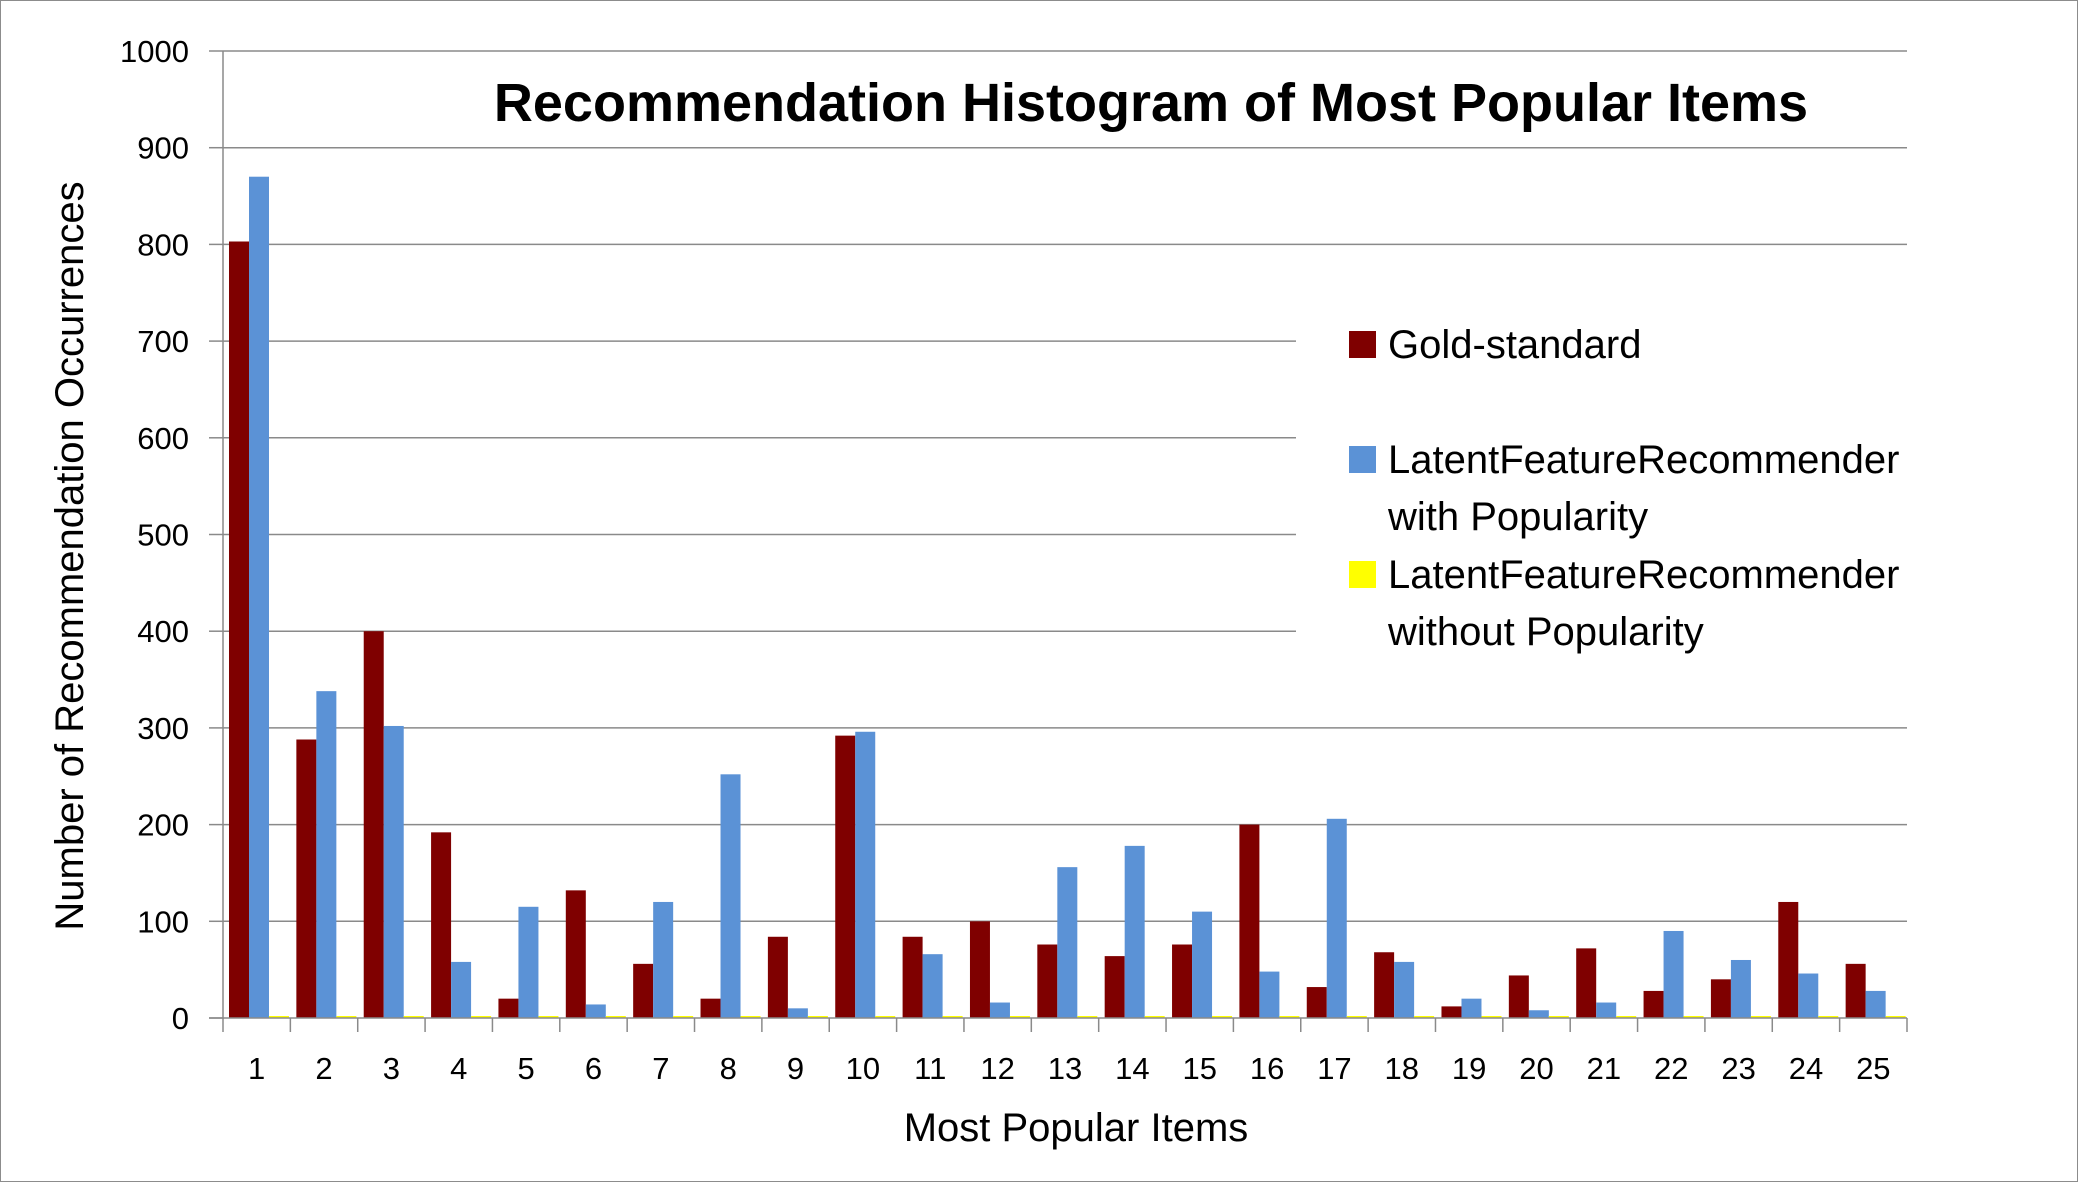 The height and width of the screenshot is (1183, 2078). I want to click on y-tick-label: 1000, so click(154, 51).